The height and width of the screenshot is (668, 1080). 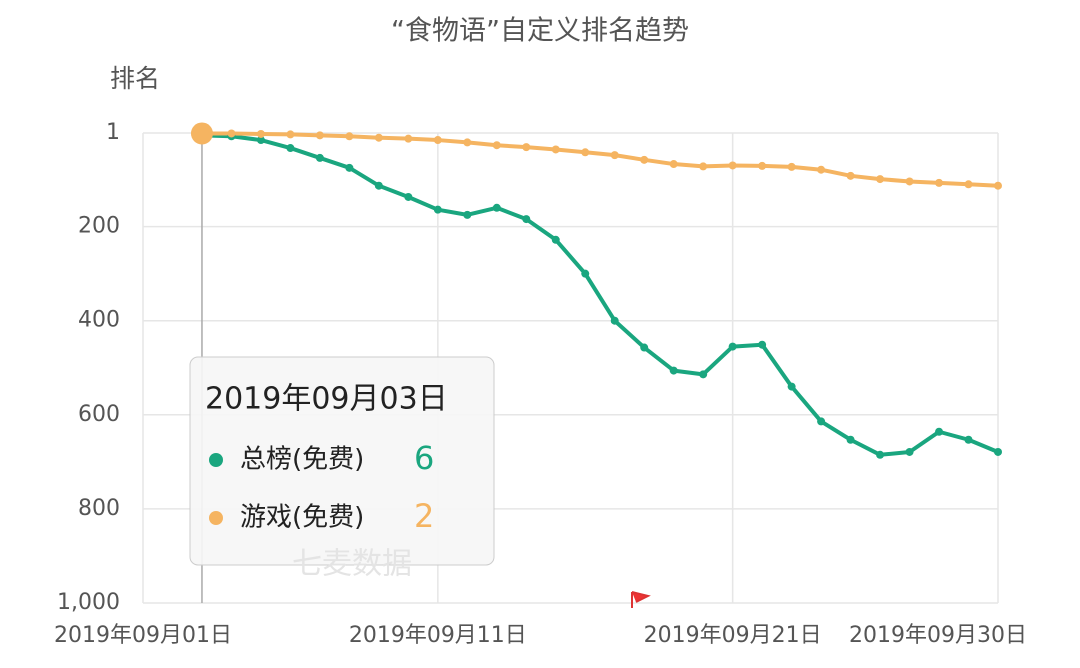 What do you see at coordinates (302, 518) in the screenshot?
I see `legend-label: 游戏(免费)` at bounding box center [302, 518].